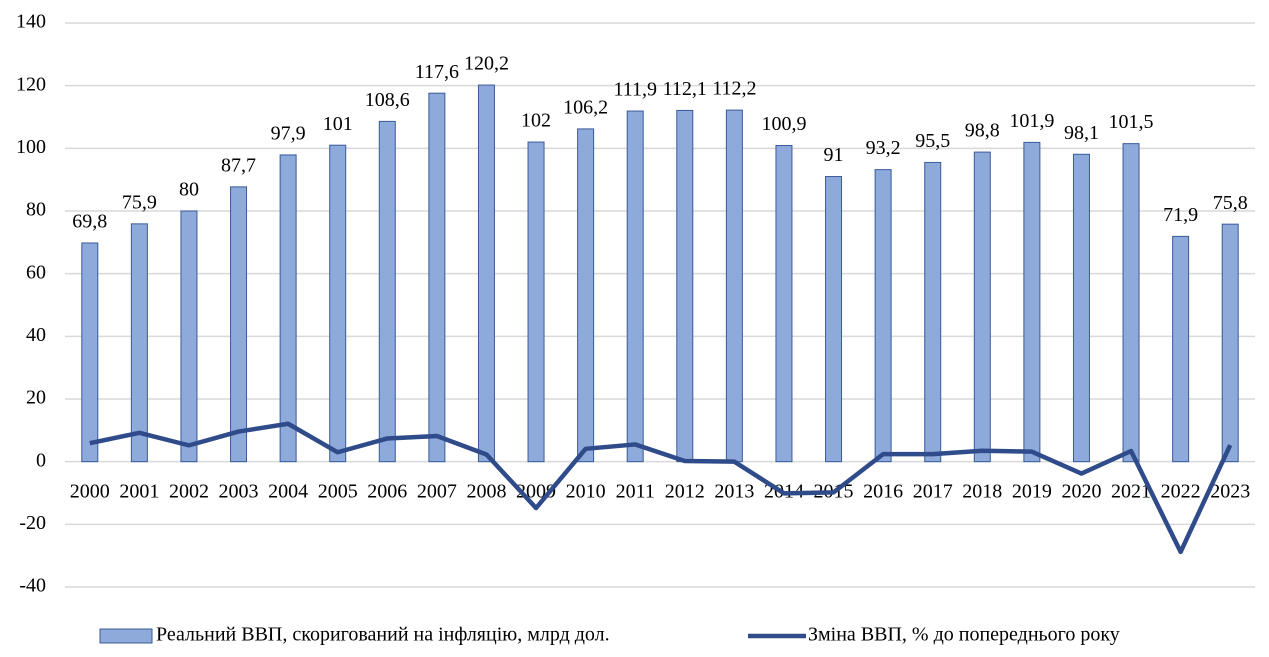  What do you see at coordinates (1230, 203) in the screenshot?
I see `data-label: 75,8` at bounding box center [1230, 203].